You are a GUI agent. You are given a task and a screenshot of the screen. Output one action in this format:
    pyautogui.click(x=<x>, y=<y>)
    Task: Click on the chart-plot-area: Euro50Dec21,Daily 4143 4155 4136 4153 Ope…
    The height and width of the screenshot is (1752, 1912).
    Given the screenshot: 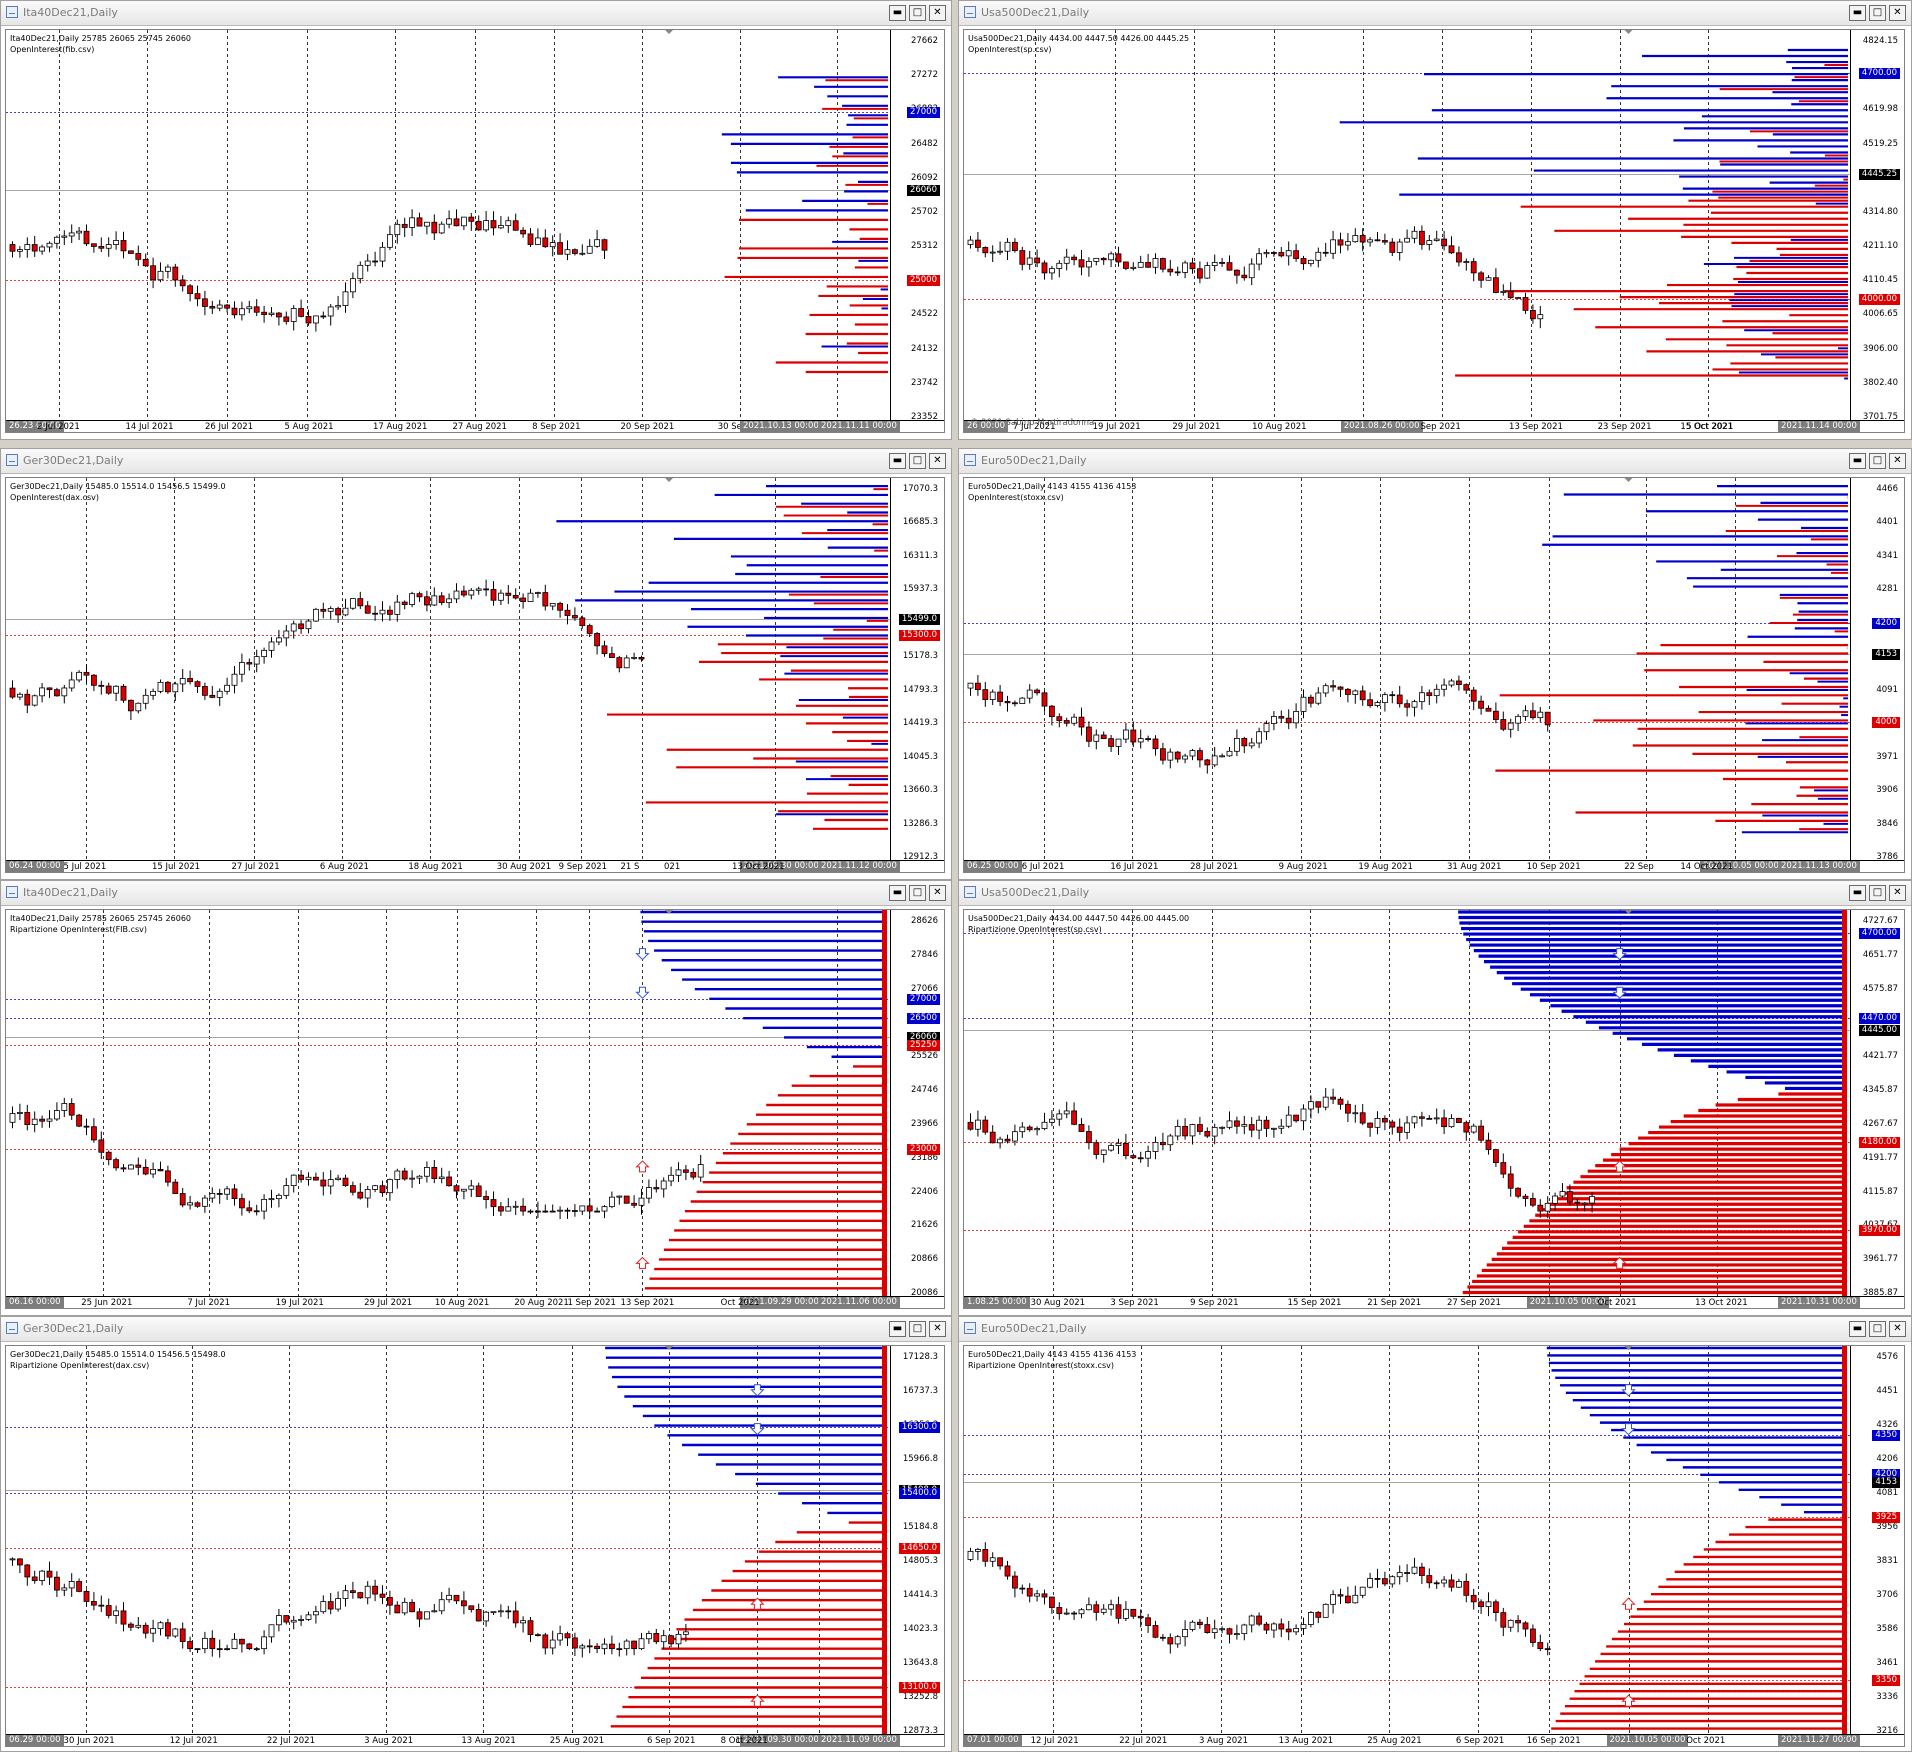 What is the action you would take?
    pyautogui.click(x=1434, y=675)
    